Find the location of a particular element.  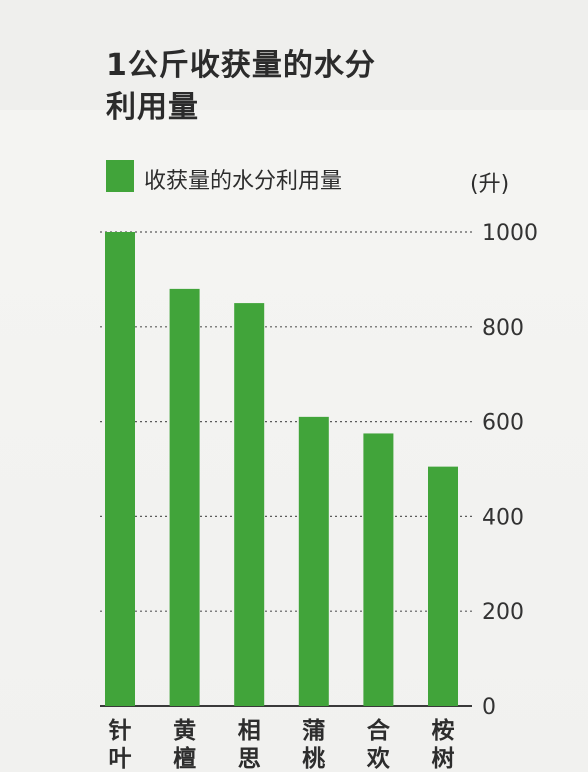

category-label: 思 is located at coordinates (249, 759).